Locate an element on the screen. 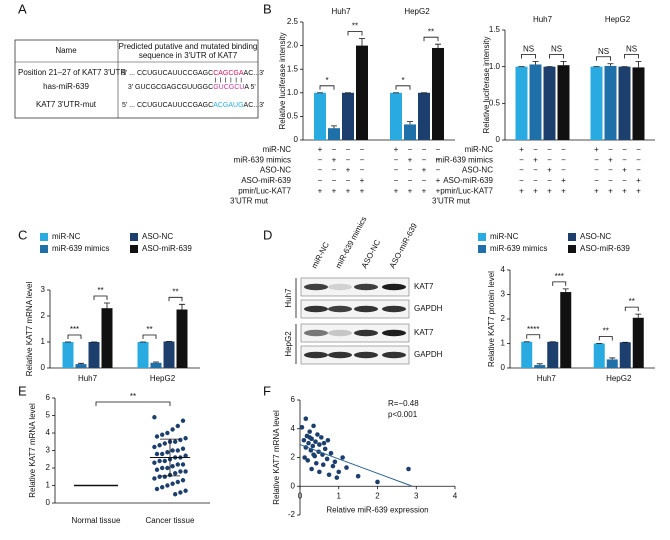  sequence-part: CAGCGA is located at coordinates (228, 73).